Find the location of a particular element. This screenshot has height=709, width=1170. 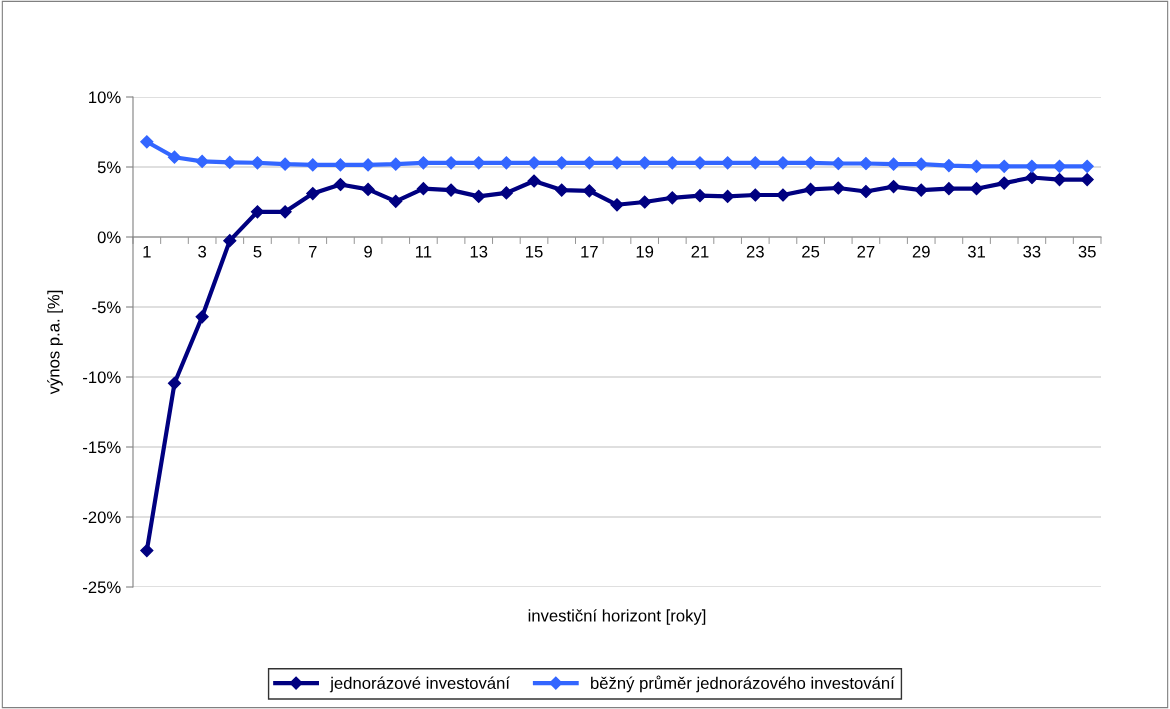

x-tick-label: 19 is located at coordinates (645, 251).